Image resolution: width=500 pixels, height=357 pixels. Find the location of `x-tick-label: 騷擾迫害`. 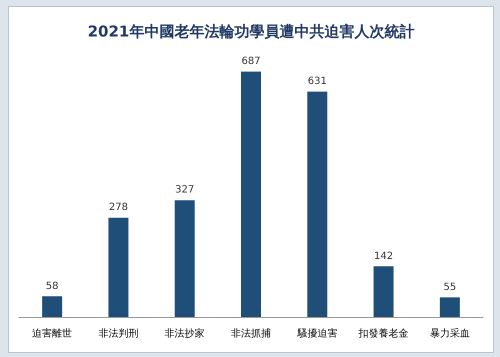

x-tick-label: 騷擾迫害 is located at coordinates (317, 334).